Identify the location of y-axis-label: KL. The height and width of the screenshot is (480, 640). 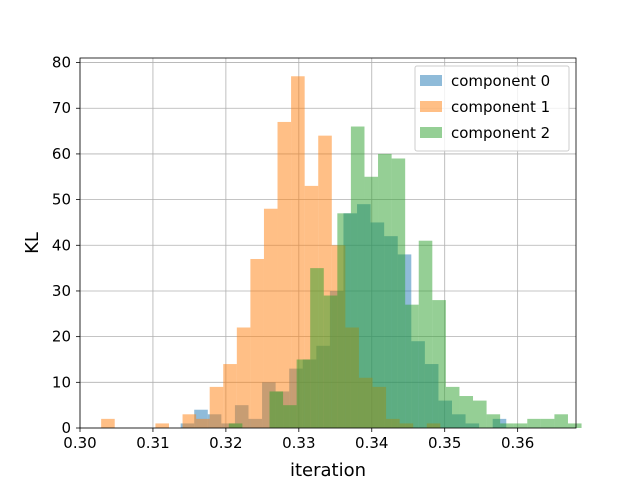
(32, 243).